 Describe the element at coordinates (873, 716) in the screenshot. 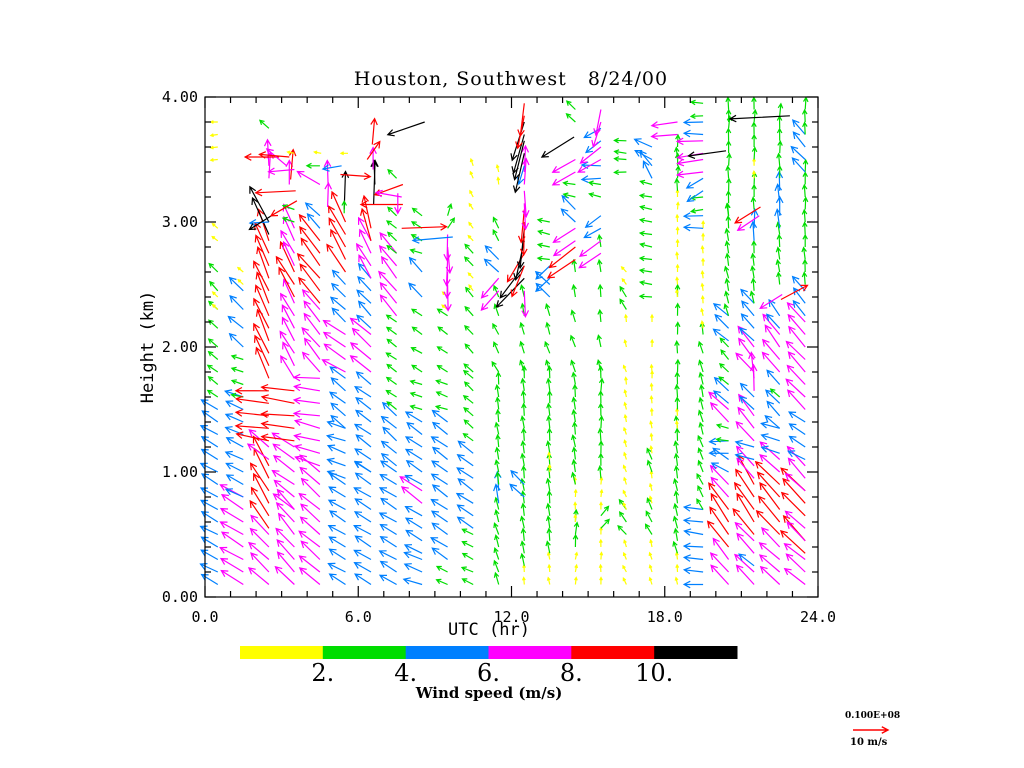

I see `reference-scale-label: 0.100E+08` at that location.